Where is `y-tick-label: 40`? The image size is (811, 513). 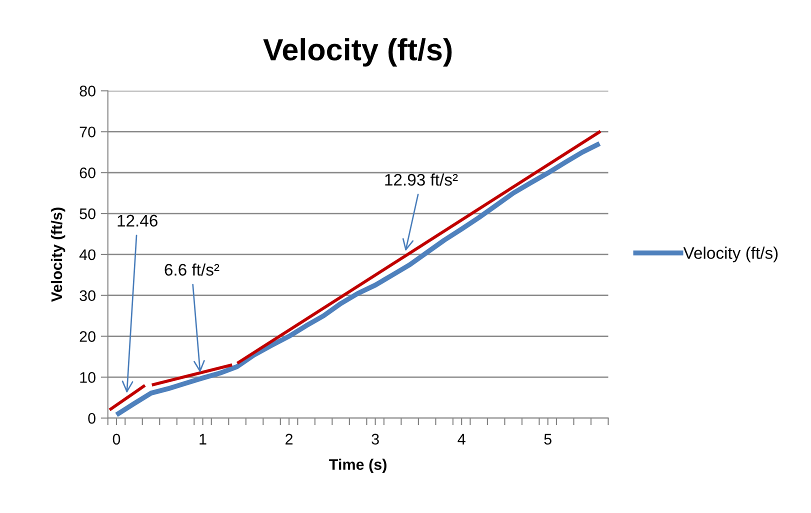 y-tick-label: 40 is located at coordinates (87, 254).